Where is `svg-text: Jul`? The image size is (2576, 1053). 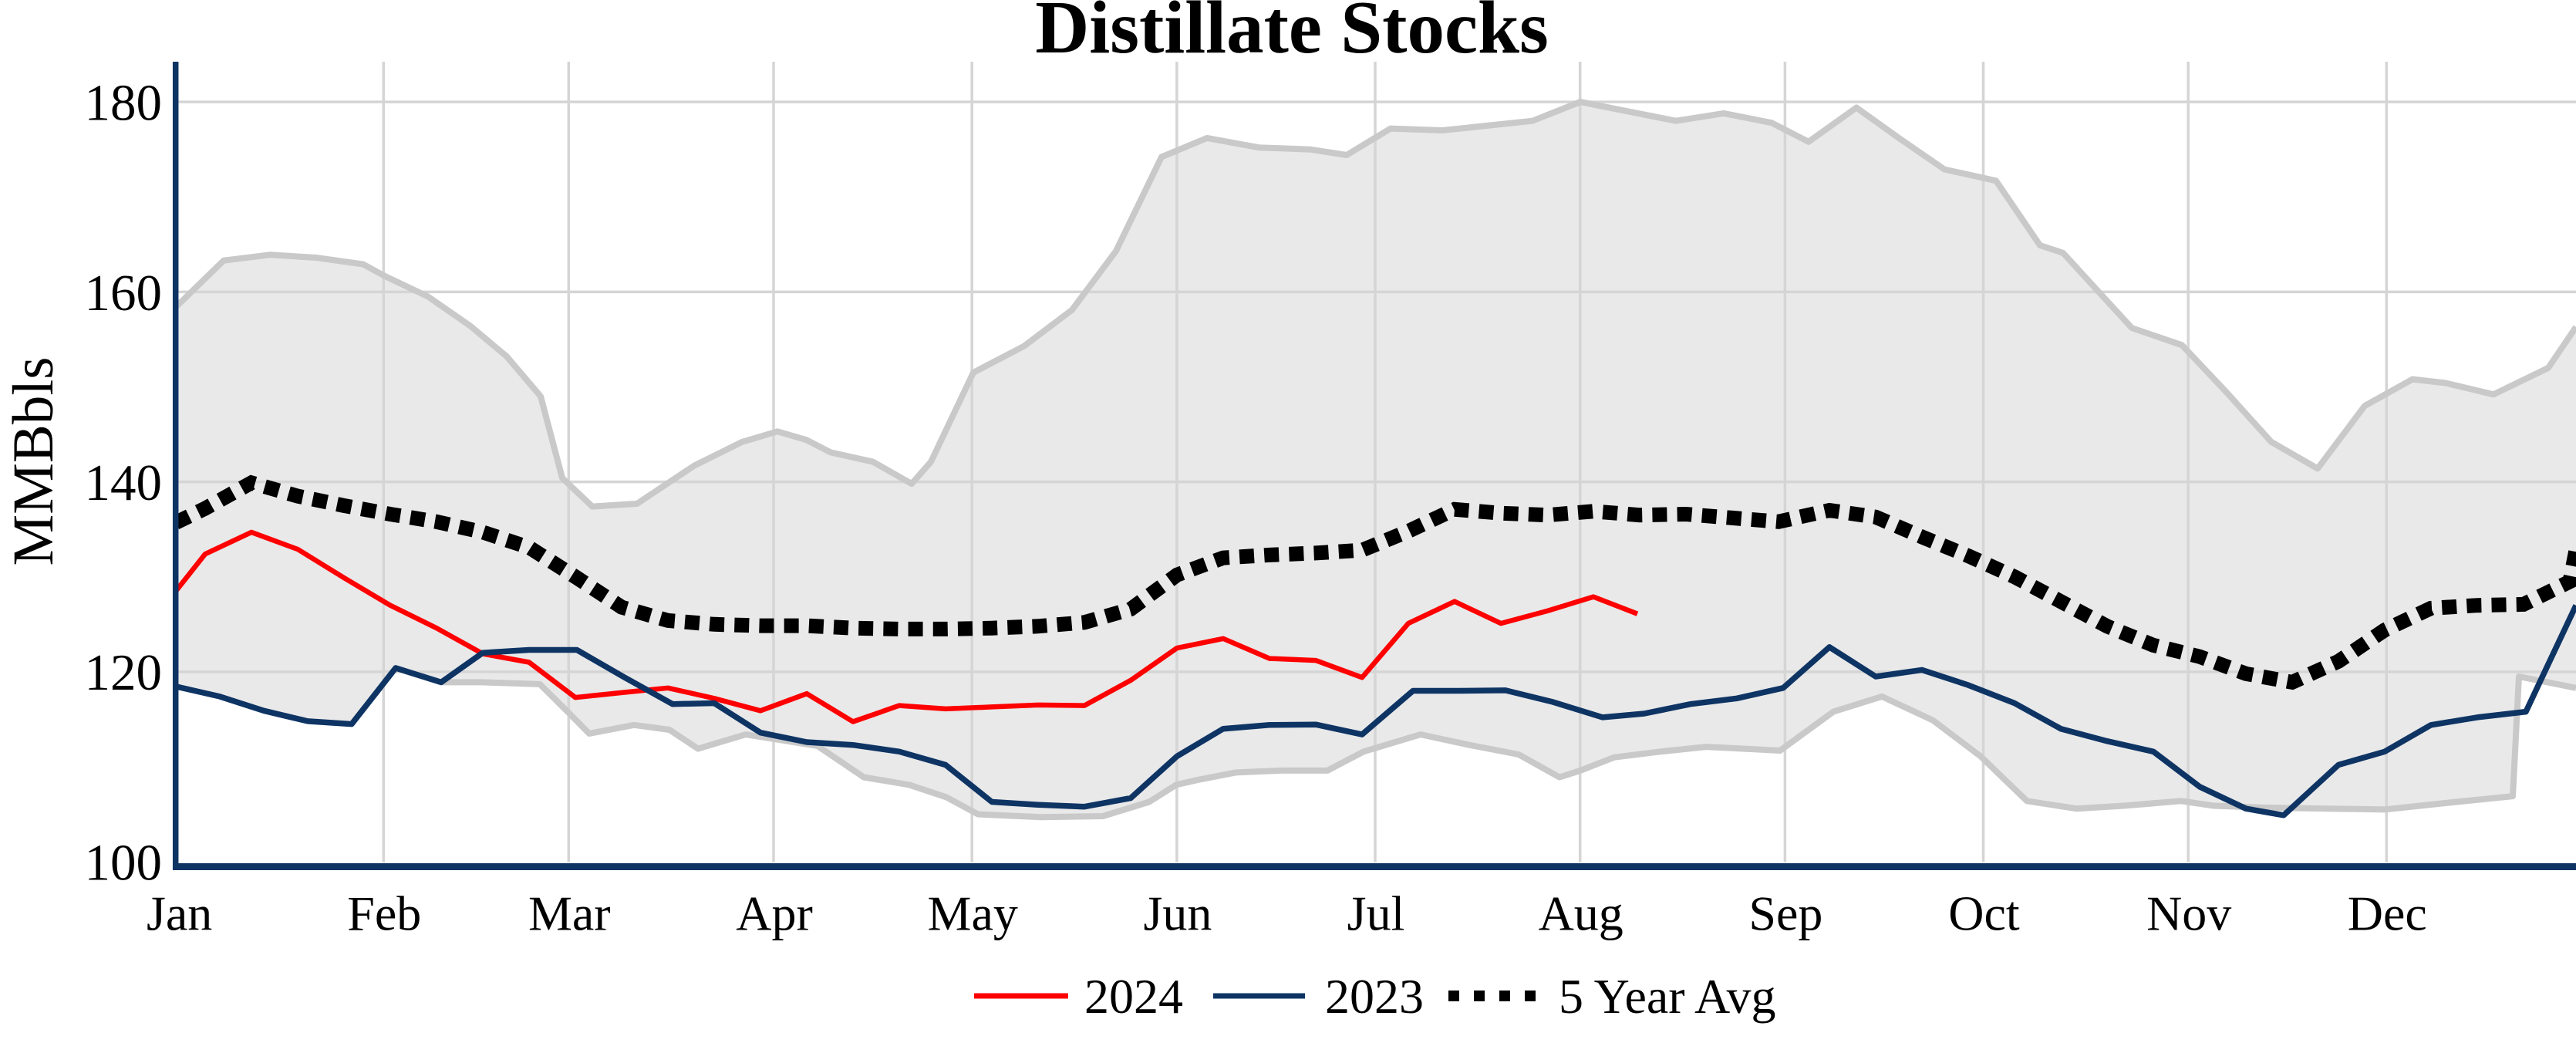
svg-text: Jul is located at coordinates (1376, 914).